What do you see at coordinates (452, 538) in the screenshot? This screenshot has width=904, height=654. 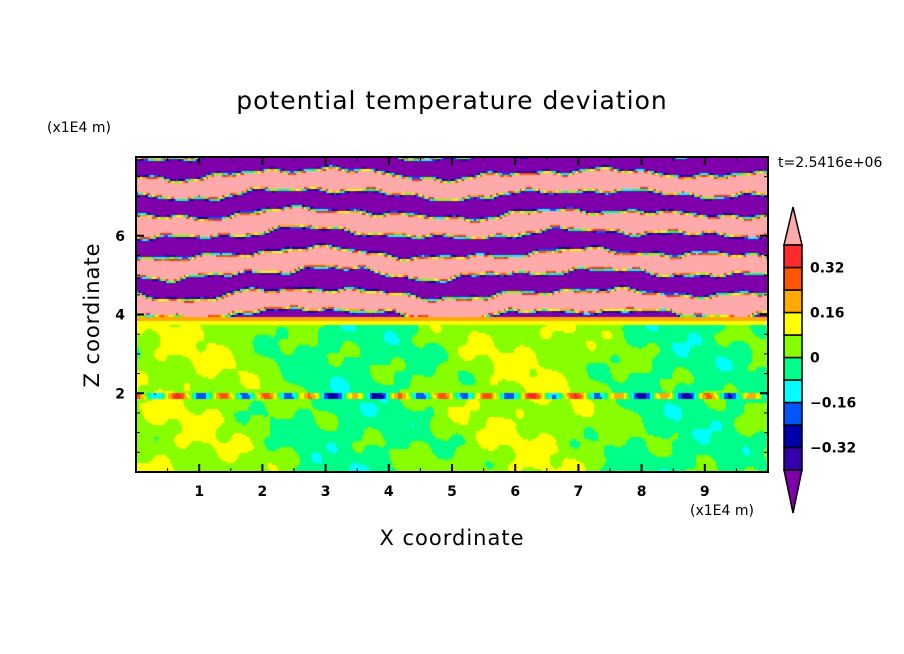 I see `x-axis-label: X coordinate` at bounding box center [452, 538].